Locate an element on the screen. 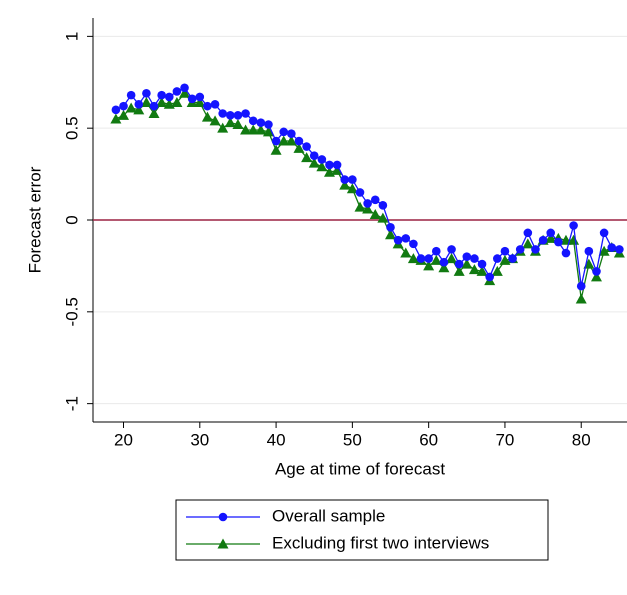 The image size is (627, 595). x-tick-label: 20 is located at coordinates (123, 439).